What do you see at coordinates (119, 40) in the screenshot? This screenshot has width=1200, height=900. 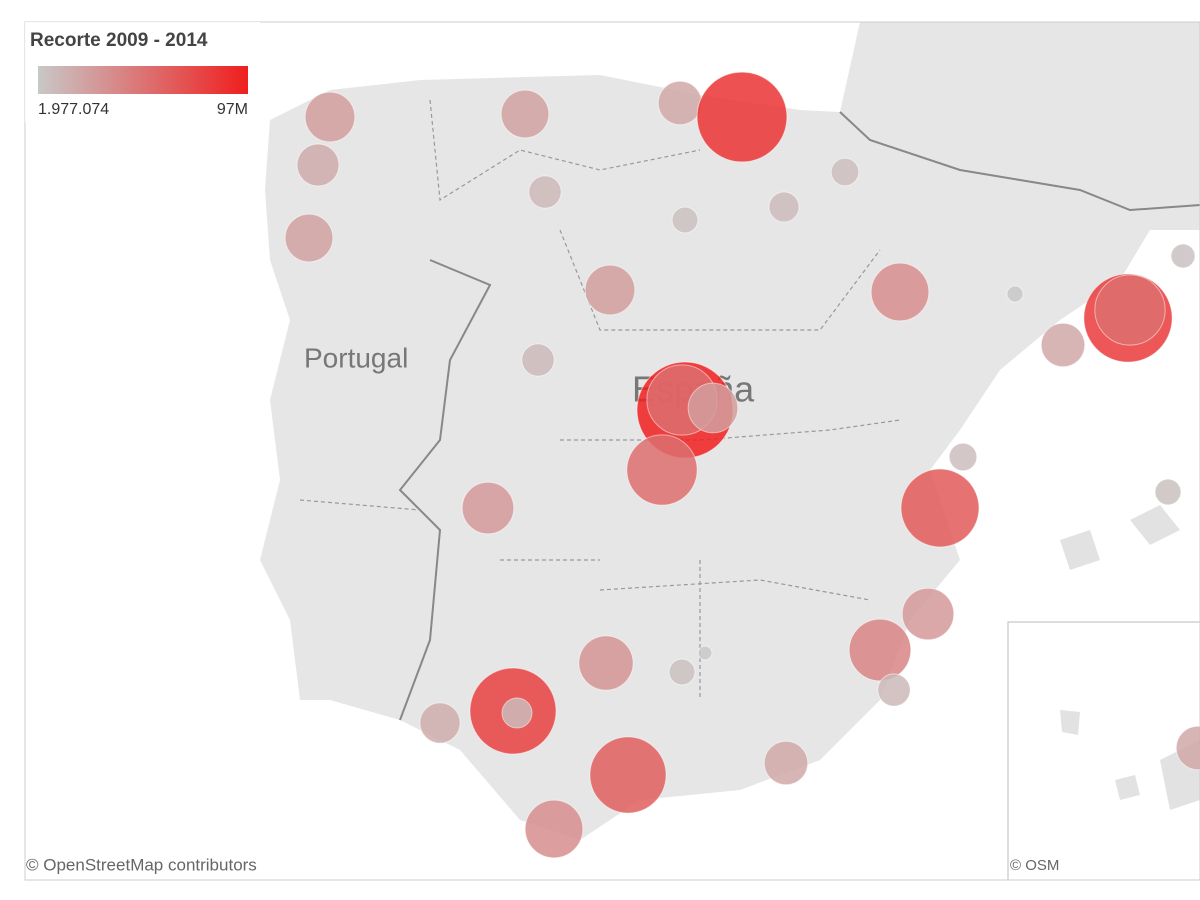 I see `legend-title: Recorte 2009 - 2014` at bounding box center [119, 40].